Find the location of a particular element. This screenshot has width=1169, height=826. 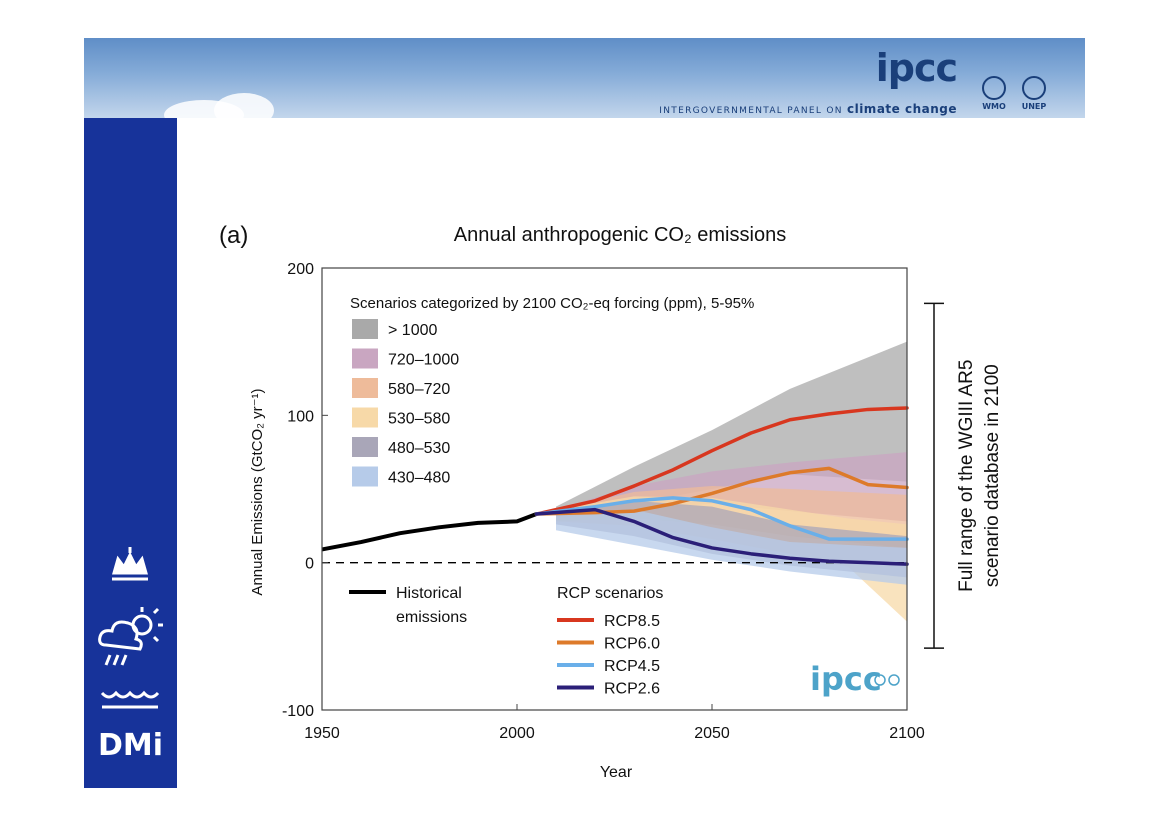

legend-label: > 1000 is located at coordinates (412, 330).